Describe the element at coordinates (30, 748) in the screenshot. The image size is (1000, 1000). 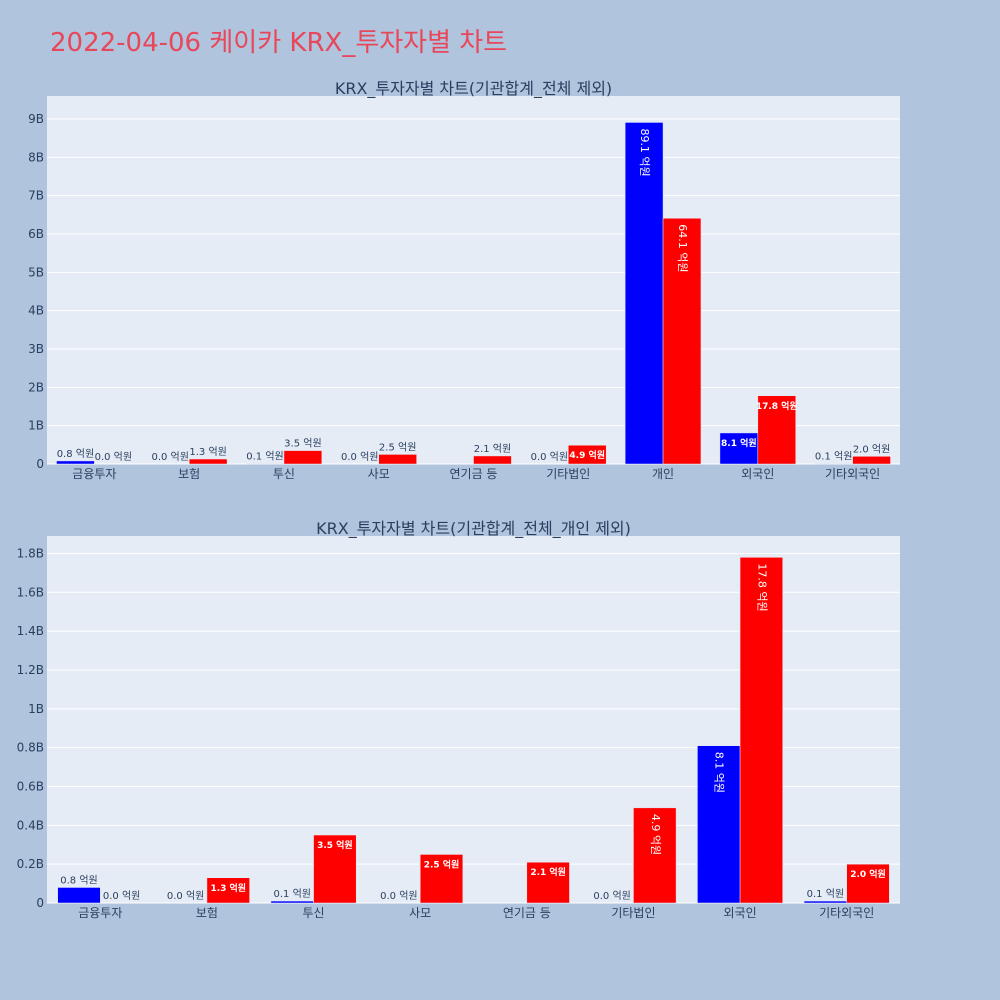
I see `y-tick-label: 0.8B` at that location.